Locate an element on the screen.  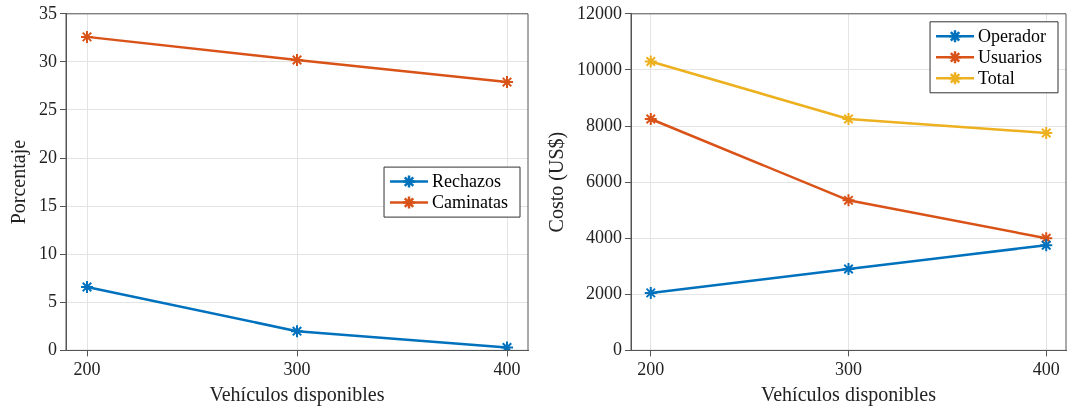
y-tick-label: 10000 is located at coordinates (599, 68).